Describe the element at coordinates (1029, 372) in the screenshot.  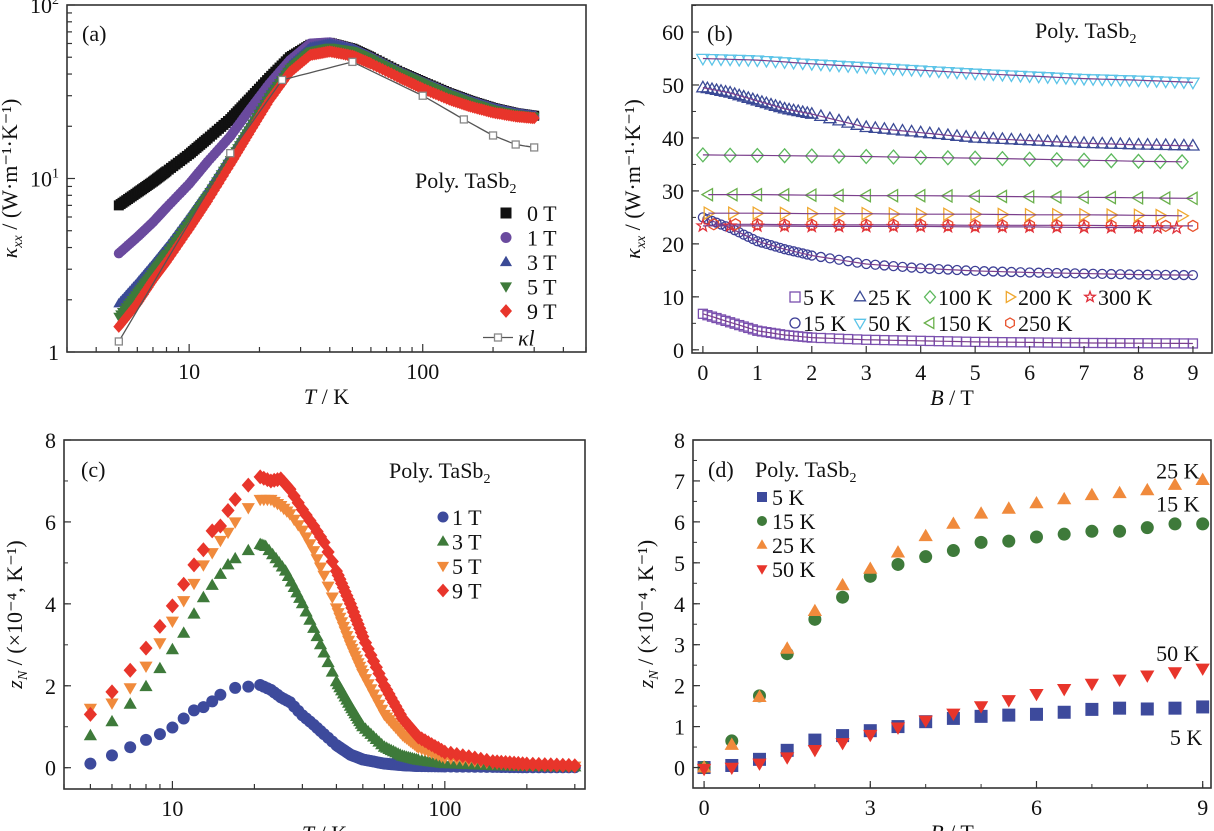
I see `x-tick-label: 6` at that location.